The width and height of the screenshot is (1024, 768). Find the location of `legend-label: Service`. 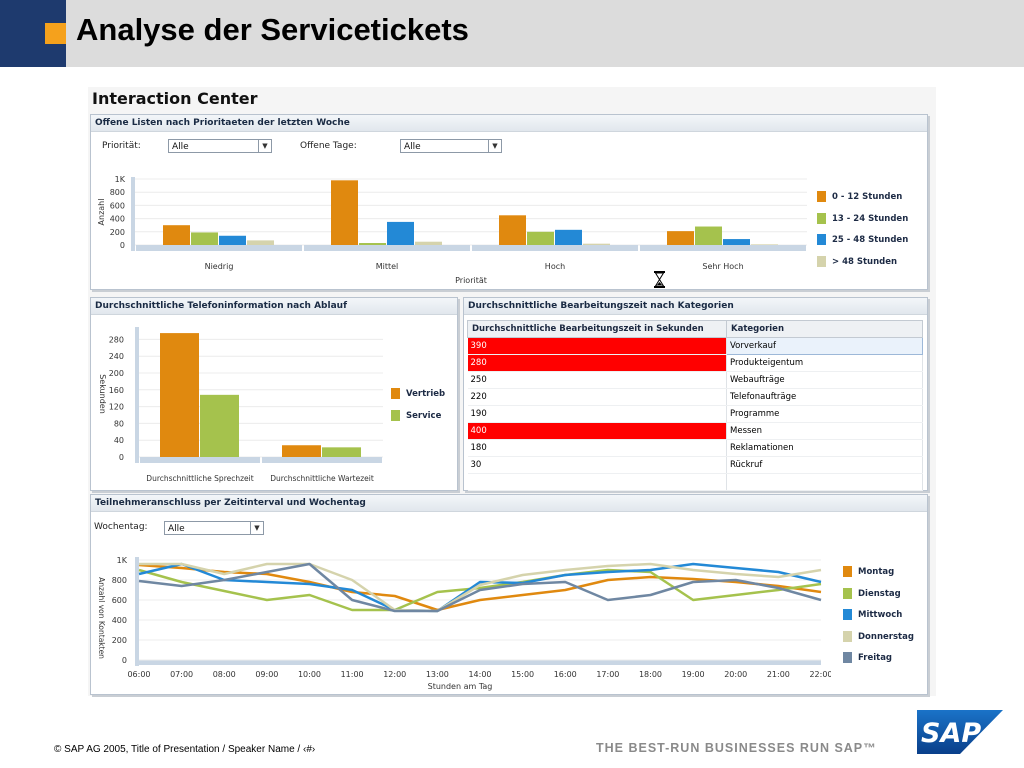

legend-label: Service is located at coordinates (424, 415).